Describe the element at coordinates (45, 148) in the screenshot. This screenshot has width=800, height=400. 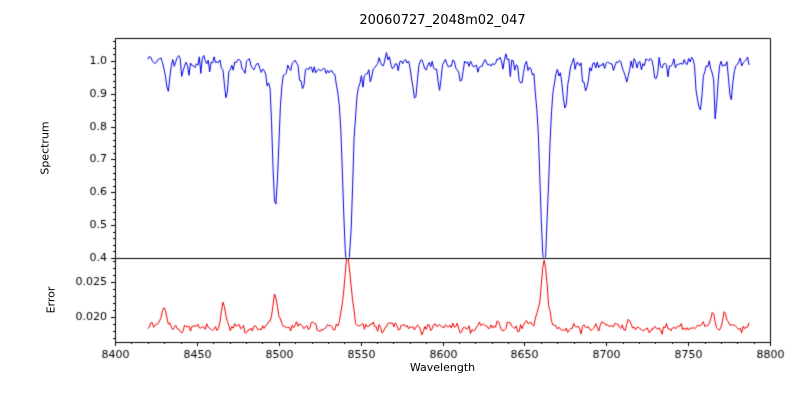
I see `y-axis-label-spectrum: Spectrum` at that location.